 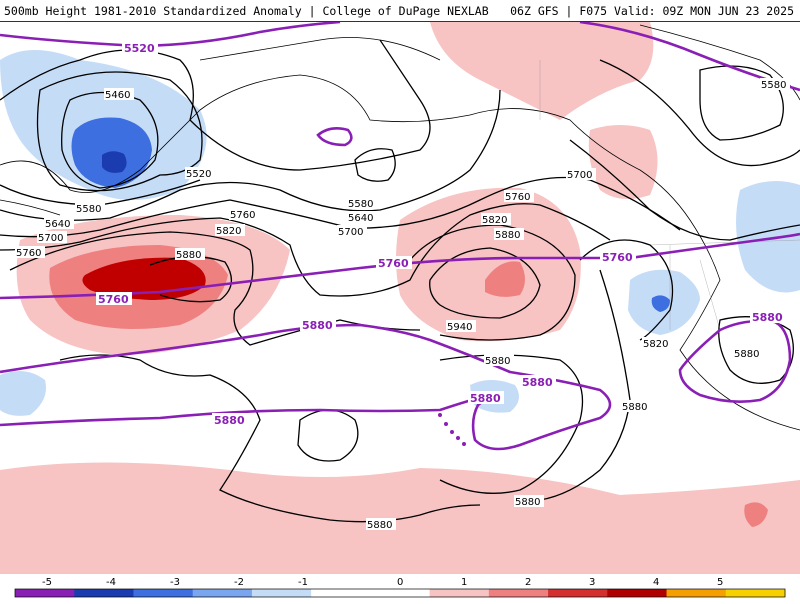 I want to click on legend-svg: -5 -4 -3 -2 -1 0 1 2 3 4 5, so click(x=400, y=587).